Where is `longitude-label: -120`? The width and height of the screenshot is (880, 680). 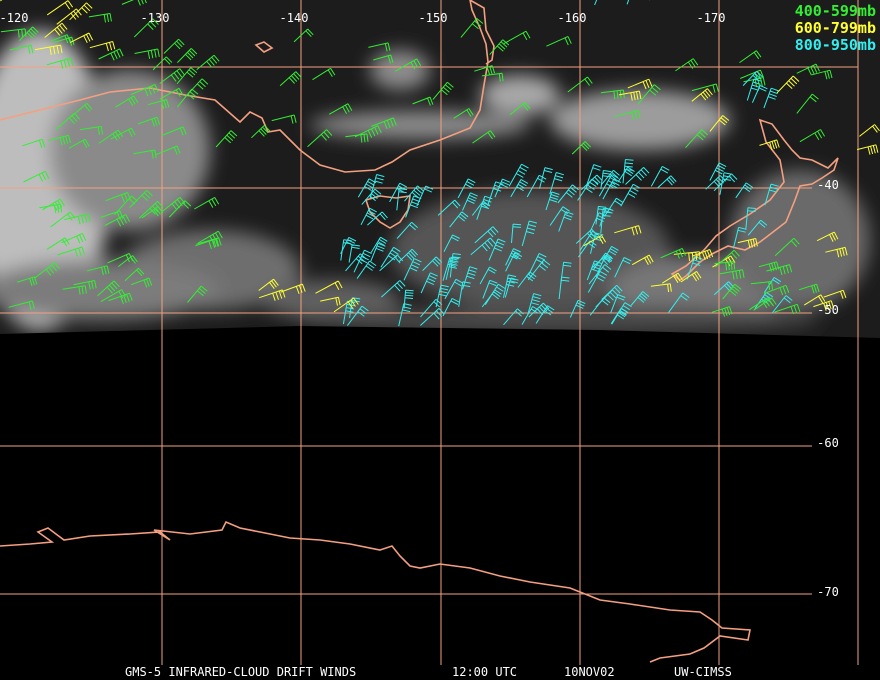 longitude-label: -120 is located at coordinates (14, 18).